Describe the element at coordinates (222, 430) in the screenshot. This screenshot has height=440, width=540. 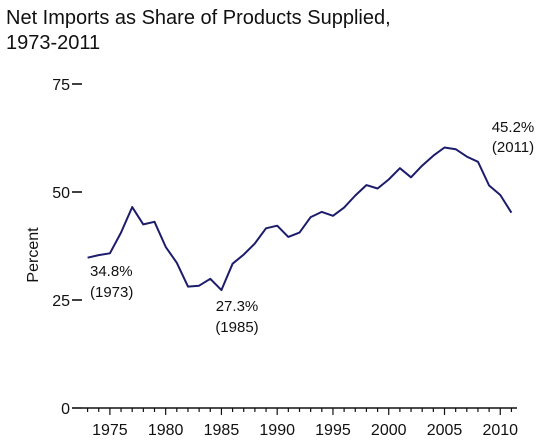
I see `x-tick-label: 1985` at that location.